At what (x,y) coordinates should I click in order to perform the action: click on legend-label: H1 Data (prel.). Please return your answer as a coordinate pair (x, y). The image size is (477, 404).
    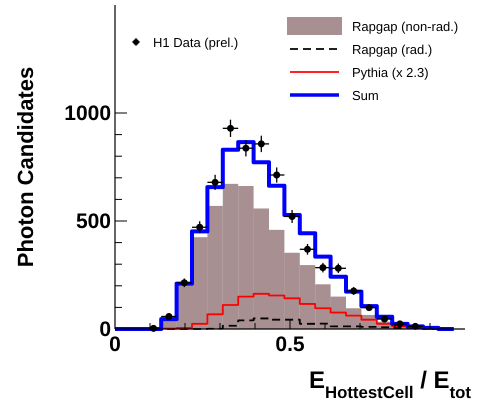
    Looking at the image, I should click on (195, 42).